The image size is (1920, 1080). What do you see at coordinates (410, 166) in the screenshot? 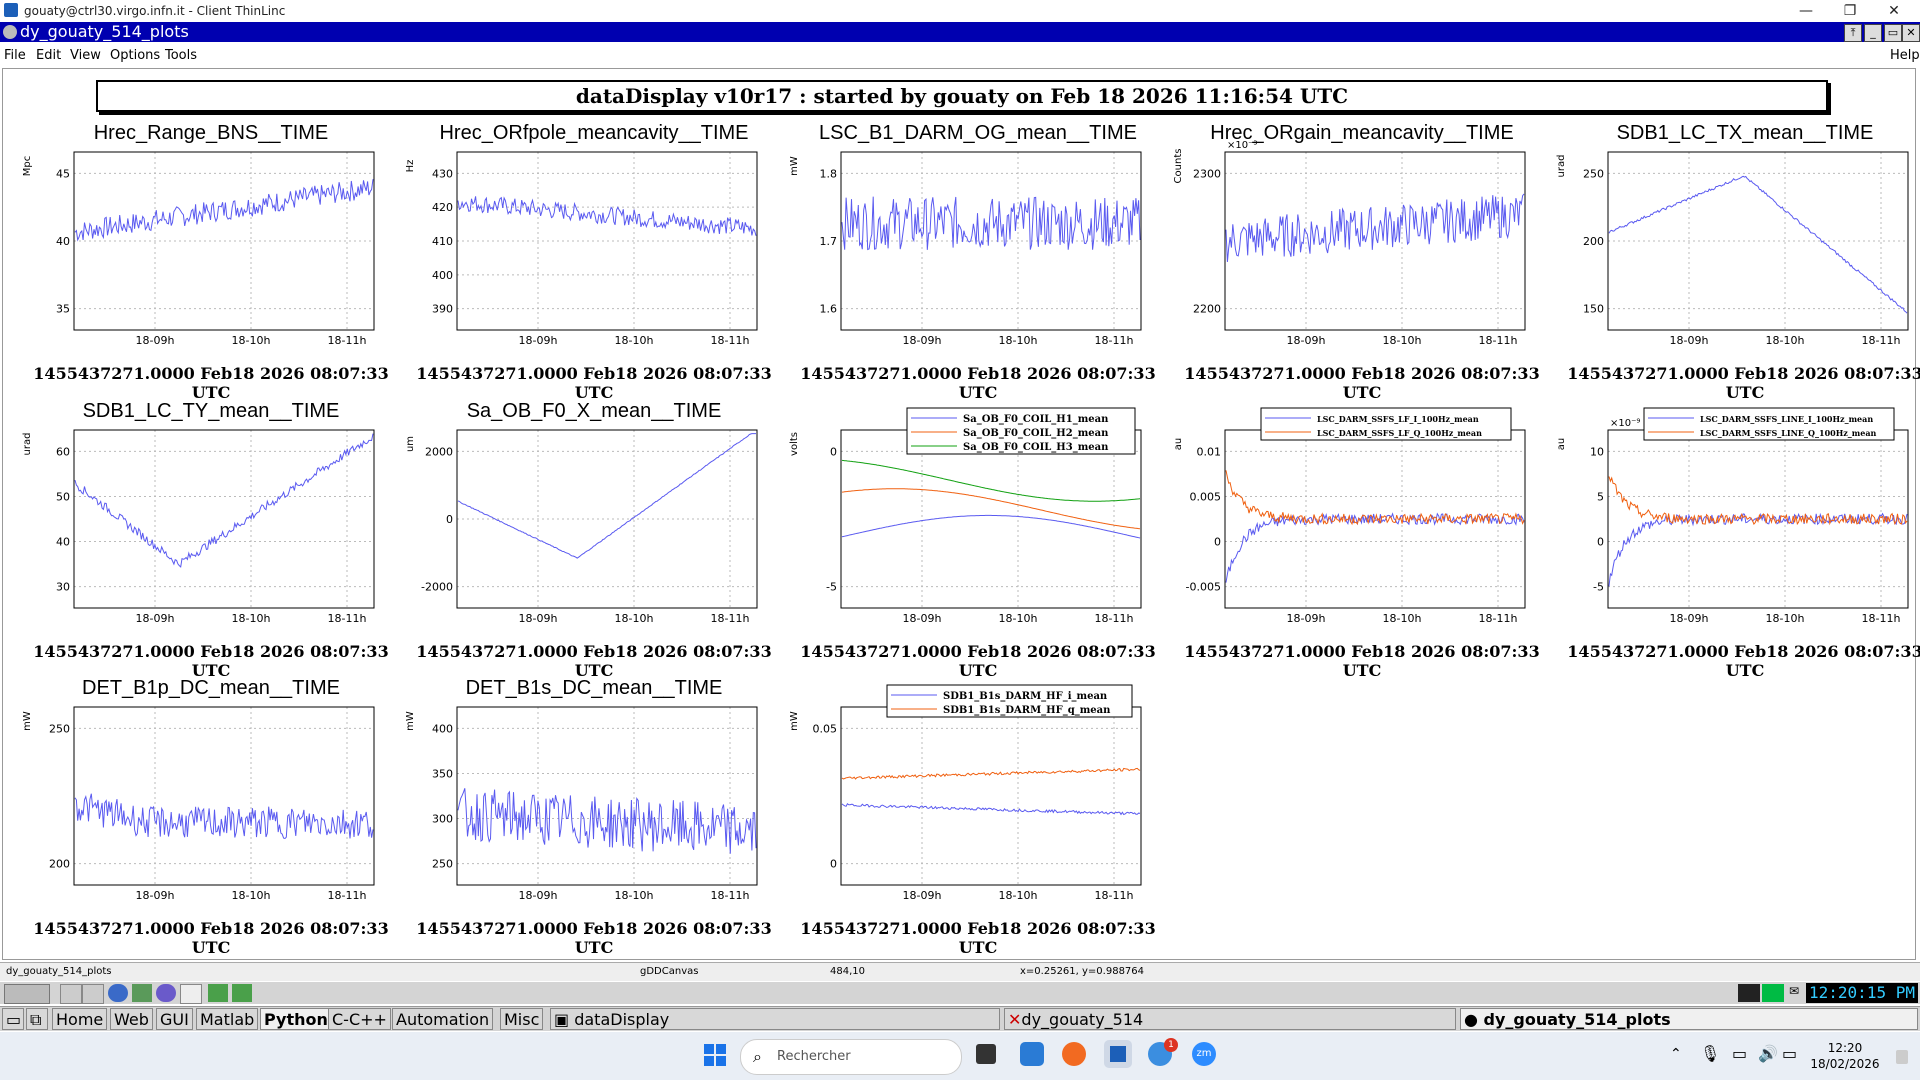
I see `y-axis-unit: Hz` at bounding box center [410, 166].